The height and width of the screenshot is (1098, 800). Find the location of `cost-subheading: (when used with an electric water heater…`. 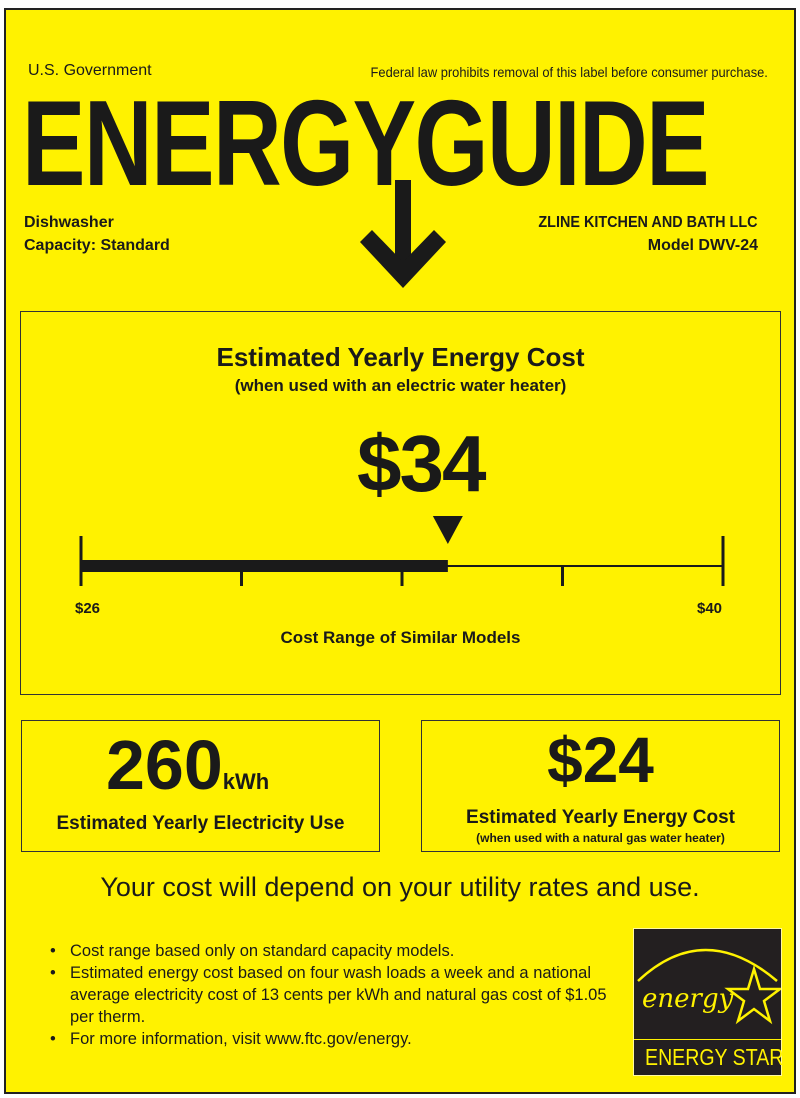

cost-subheading: (when used with an electric water heater… is located at coordinates (400, 385).